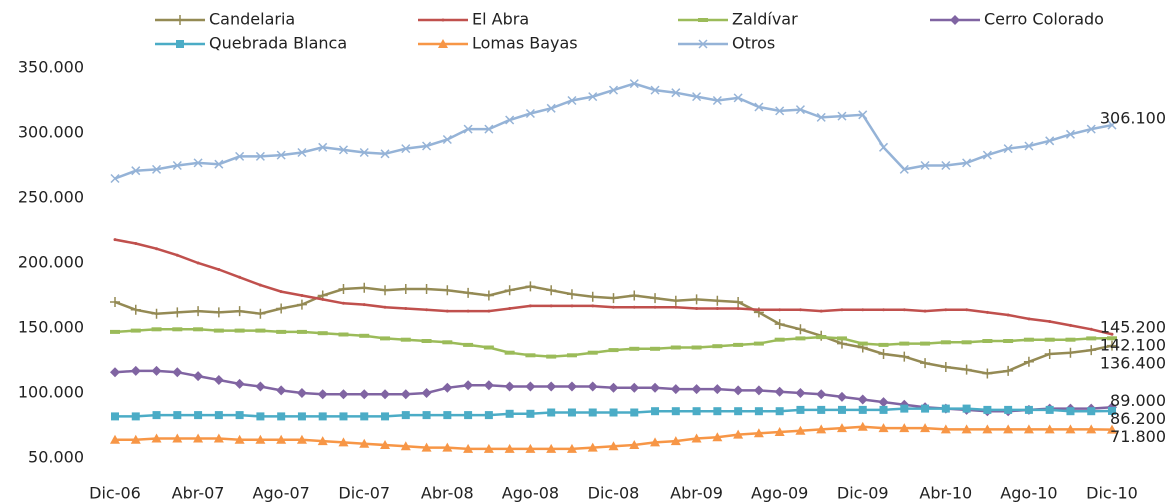 The width and height of the screenshot is (1169, 504). Describe the element at coordinates (1138, 400) in the screenshot. I see `data-label: 89.000` at that location.